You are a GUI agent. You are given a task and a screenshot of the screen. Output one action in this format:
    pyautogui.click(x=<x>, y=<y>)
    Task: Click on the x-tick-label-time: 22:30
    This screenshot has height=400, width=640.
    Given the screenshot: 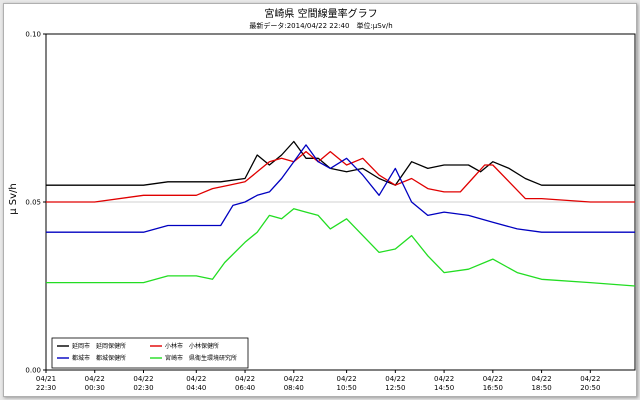 What is the action you would take?
    pyautogui.click(x=46, y=388)
    